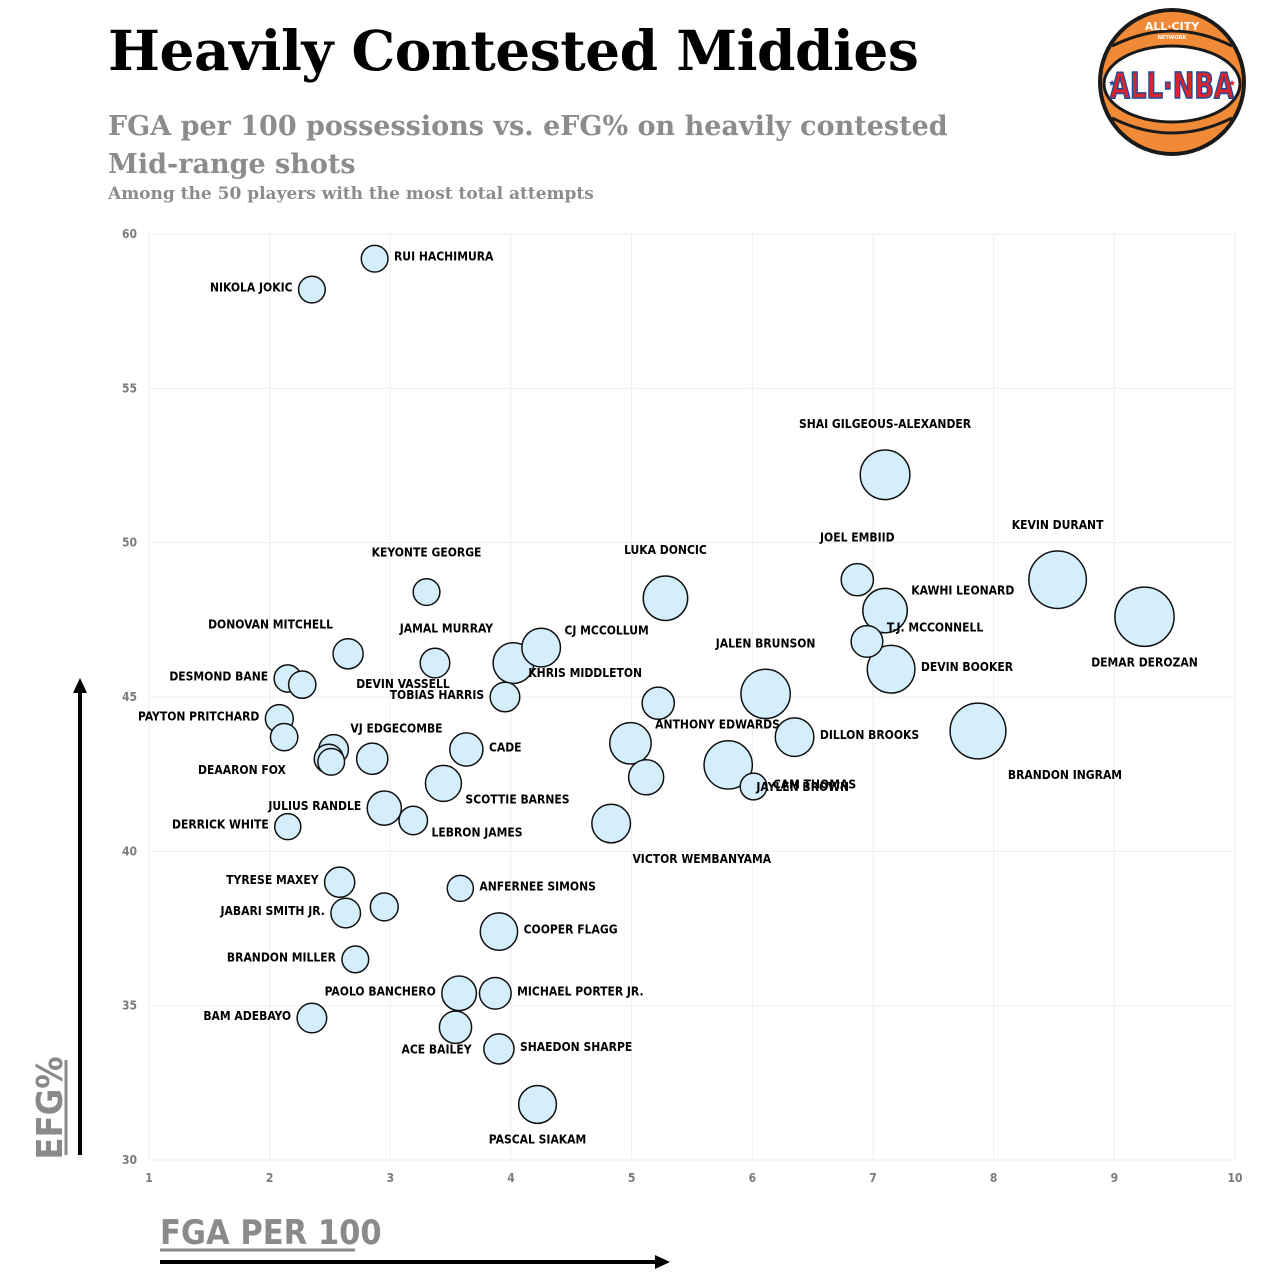 The image size is (1280, 1280). Describe the element at coordinates (753, 1178) in the screenshot. I see `x-tick-label: 6` at that location.